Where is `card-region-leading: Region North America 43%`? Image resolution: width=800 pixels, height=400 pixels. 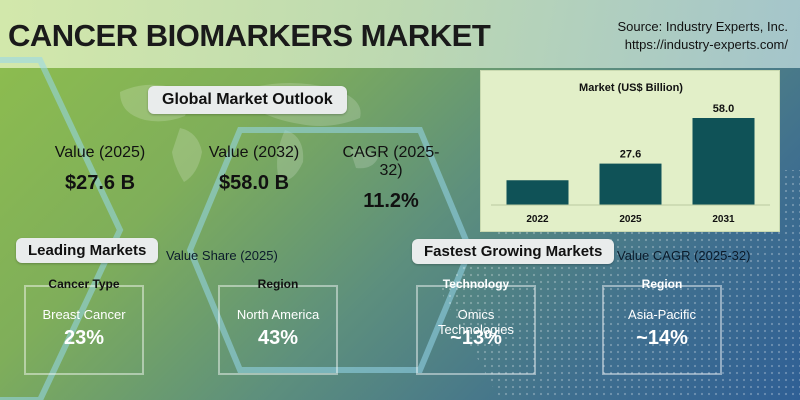
card-region-leading: Region North America 43% is located at coordinates (278, 326).